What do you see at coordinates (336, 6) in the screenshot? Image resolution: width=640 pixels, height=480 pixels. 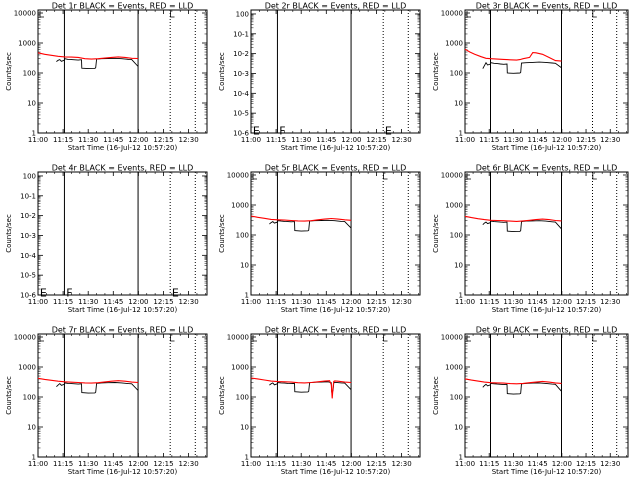 I see `panel-title: Det 2r BLACK = Events, RED = LLD` at bounding box center [336, 6].